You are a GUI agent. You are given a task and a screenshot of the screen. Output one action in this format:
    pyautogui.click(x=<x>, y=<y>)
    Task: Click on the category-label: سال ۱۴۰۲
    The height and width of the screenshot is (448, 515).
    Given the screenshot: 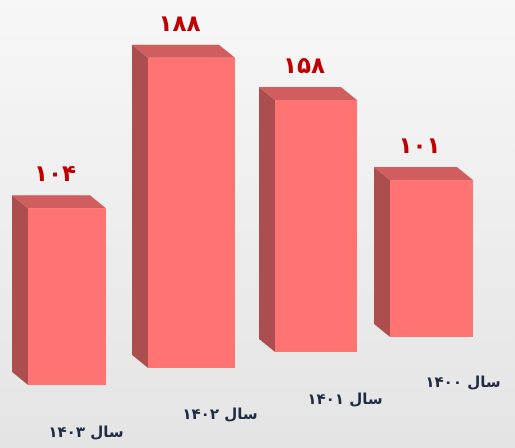 What is the action you would take?
    pyautogui.click(x=219, y=414)
    